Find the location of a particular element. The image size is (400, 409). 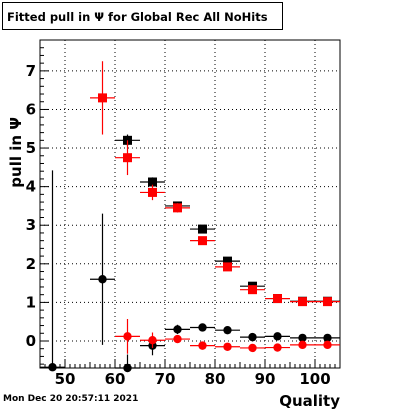

x-tick-label: 100 is located at coordinates (314, 379).